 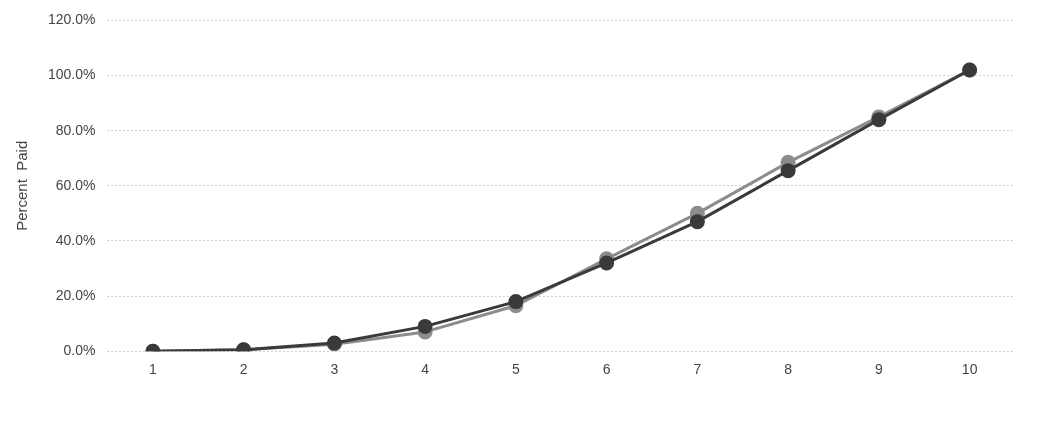 I want to click on x-tick-label: 10, so click(x=969, y=369).